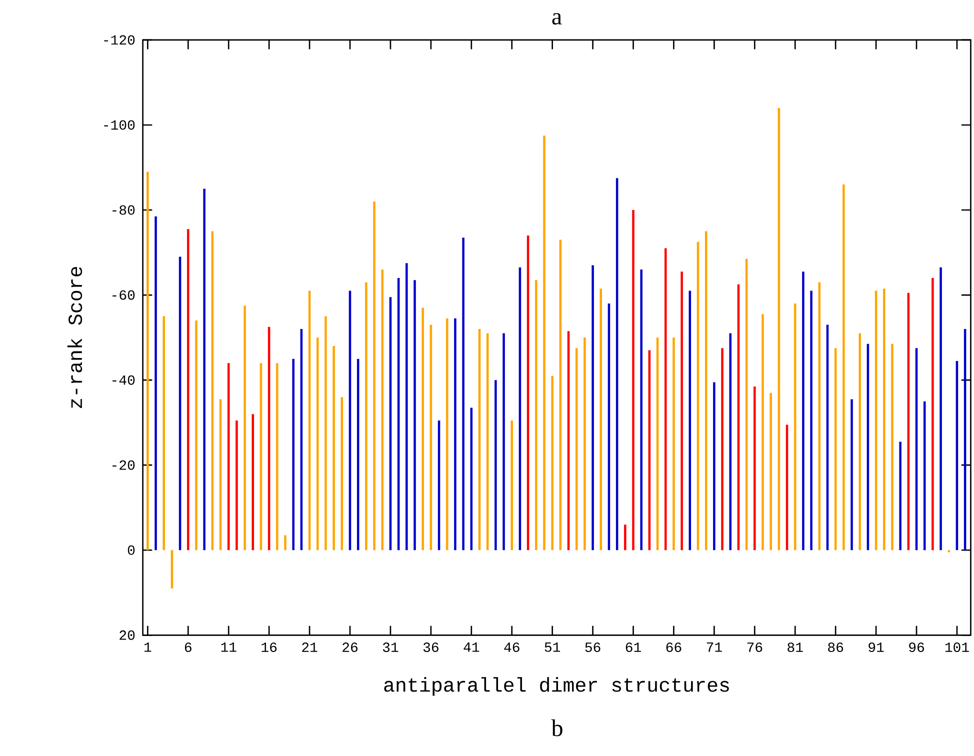 This screenshot has height=756, width=974. Describe the element at coordinates (795, 647) in the screenshot. I see `x-tick-label: 81` at that location.